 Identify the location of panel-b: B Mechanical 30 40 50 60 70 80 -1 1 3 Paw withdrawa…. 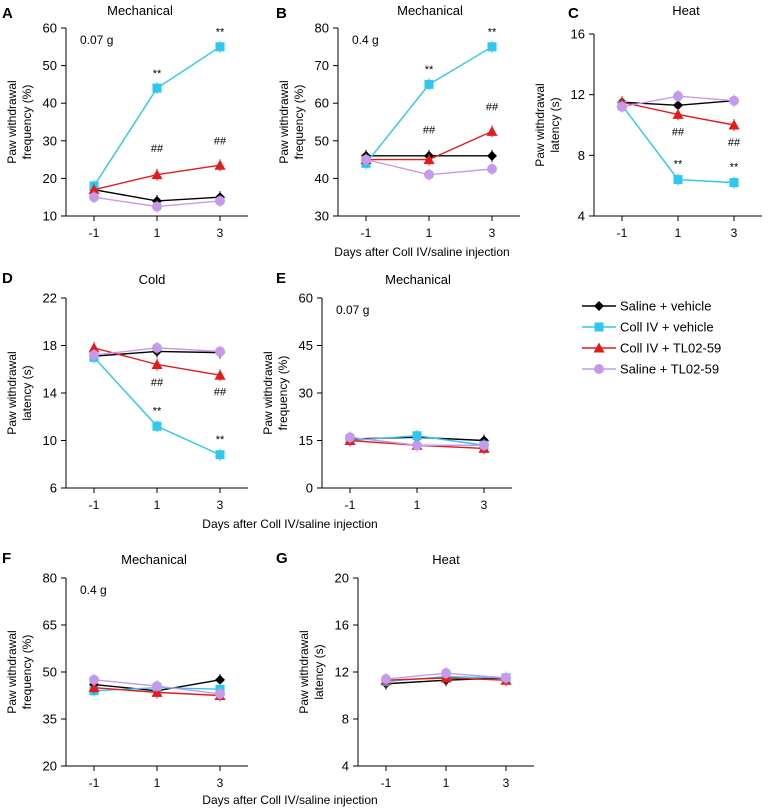
(398, 121).